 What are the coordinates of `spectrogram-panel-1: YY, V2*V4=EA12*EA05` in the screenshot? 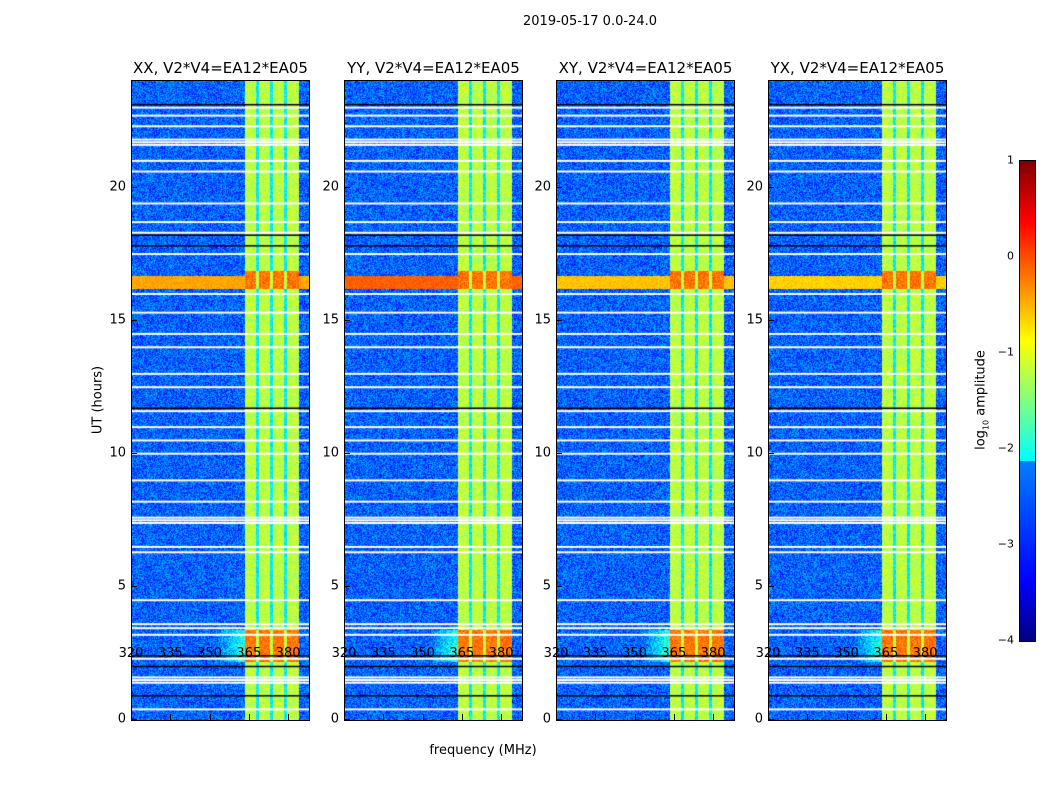 It's located at (433, 390).